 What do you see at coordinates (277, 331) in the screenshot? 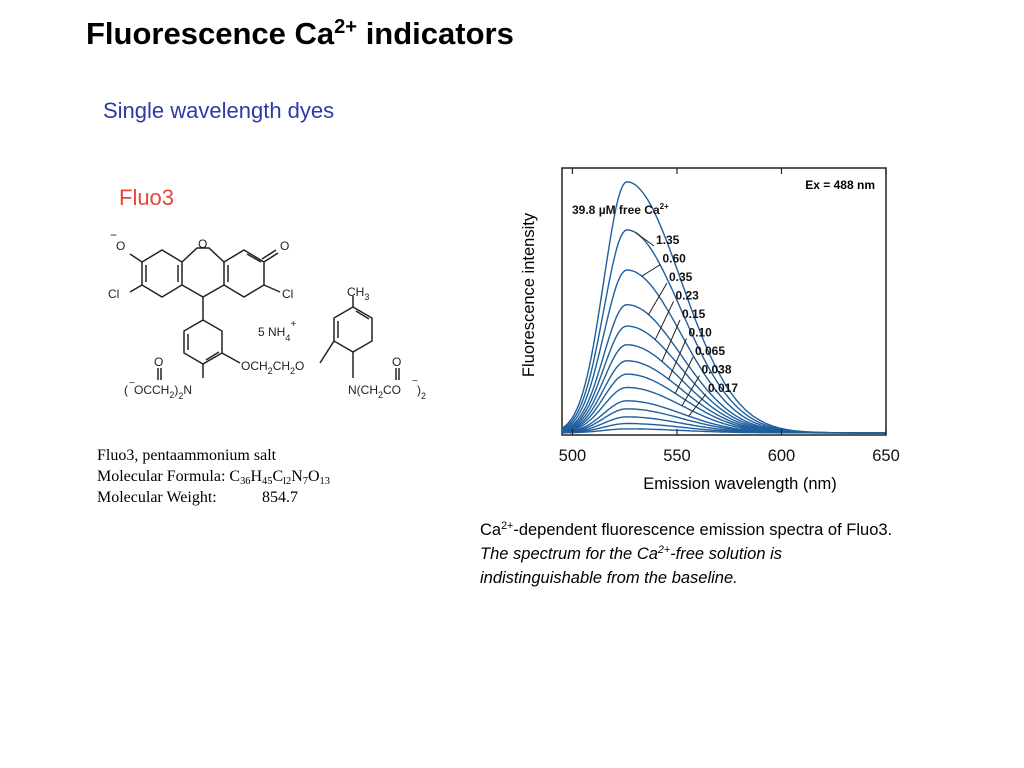
I see `ammonium-label: 5 NH4+` at bounding box center [277, 331].